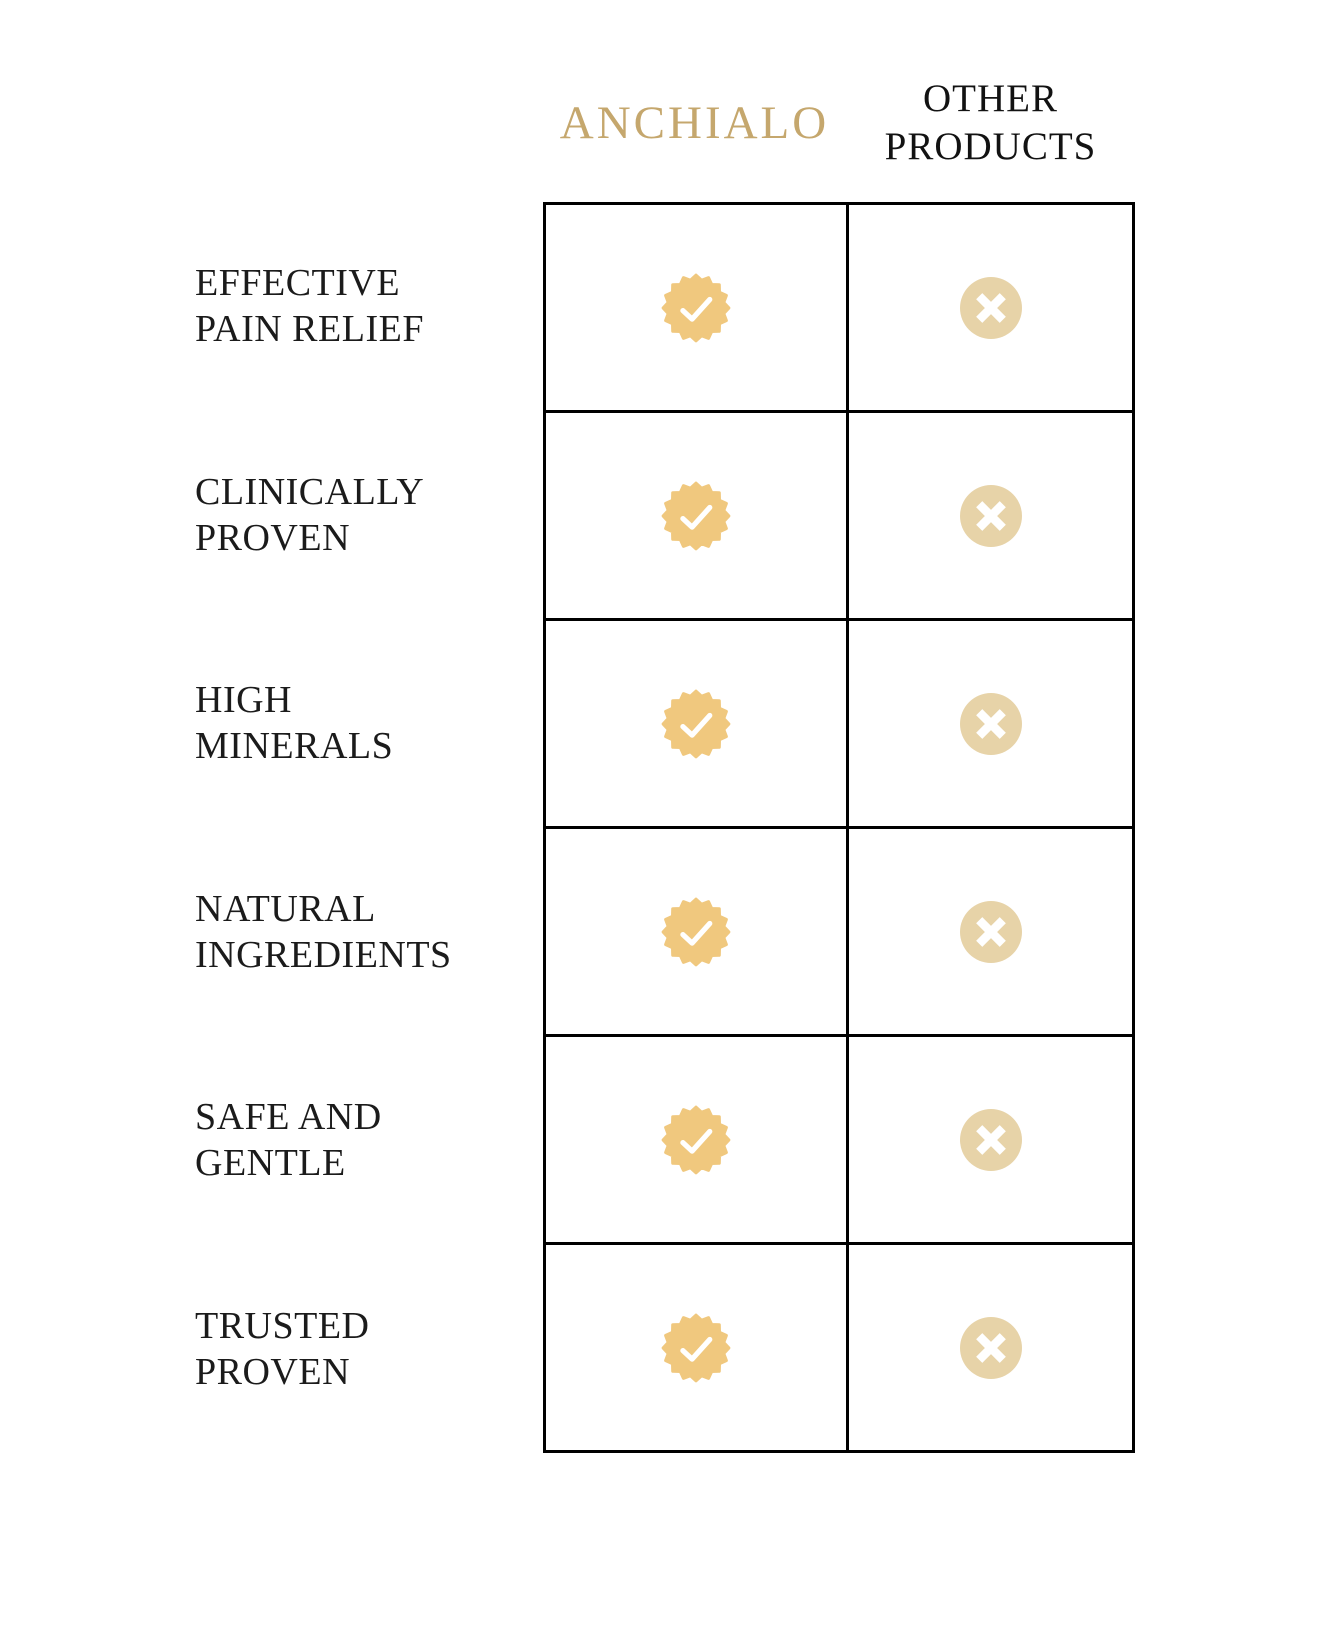 This screenshot has width=1330, height=1628. I want to click on feature-label-line: TRUSTED, so click(282, 1325).